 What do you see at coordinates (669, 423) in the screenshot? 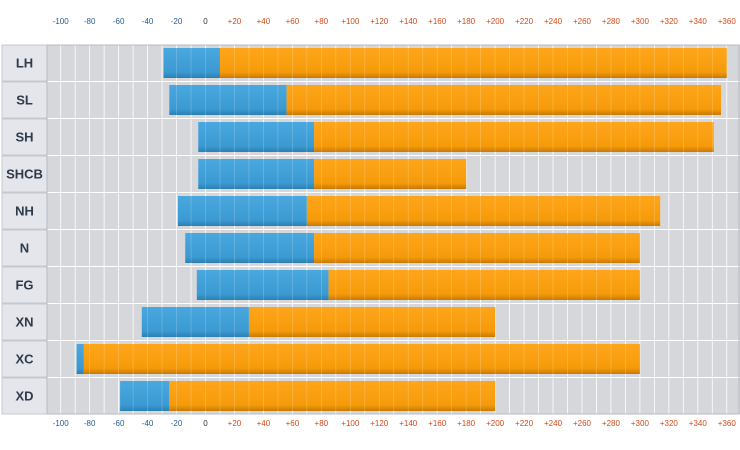
I see `x-tick-label-bottom: +320` at bounding box center [669, 423].